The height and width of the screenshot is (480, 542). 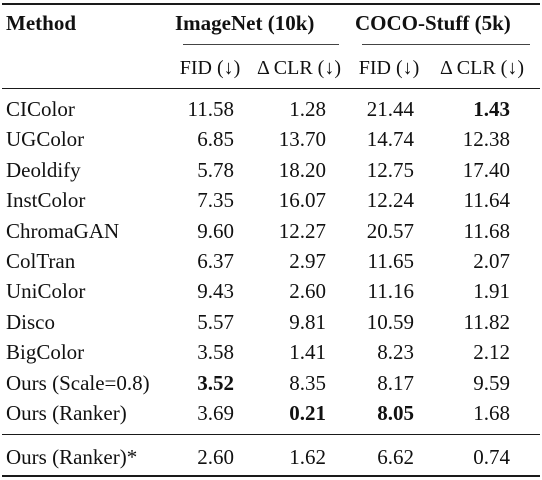 I want to click on value-cell: 2.12, so click(x=491, y=352).